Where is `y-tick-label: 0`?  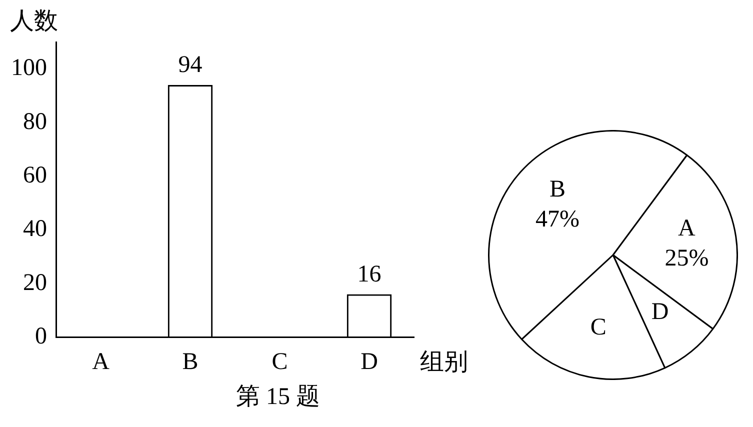 y-tick-label: 0 is located at coordinates (41, 336).